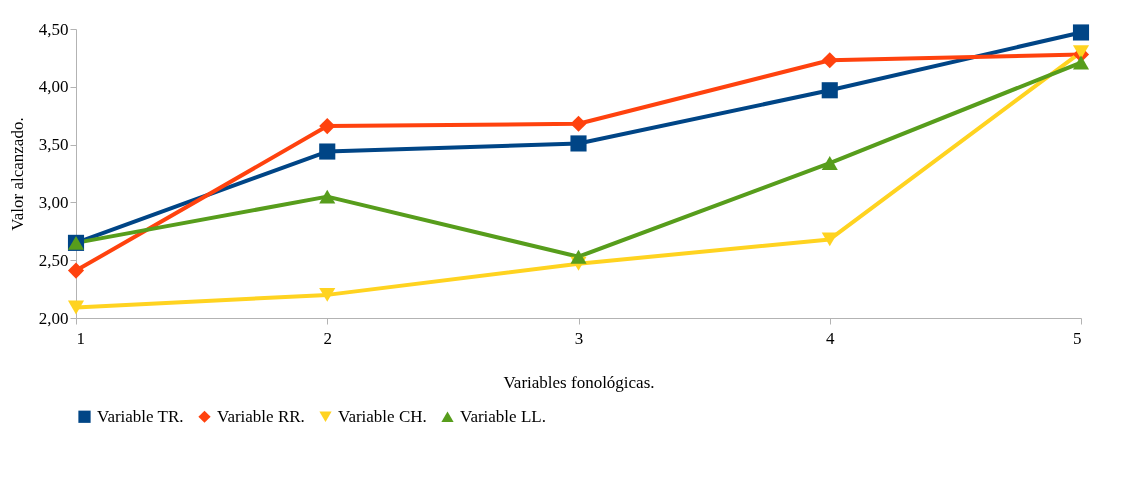 The height and width of the screenshot is (482, 1137). I want to click on y-tick-label: 2,50, so click(53, 260).